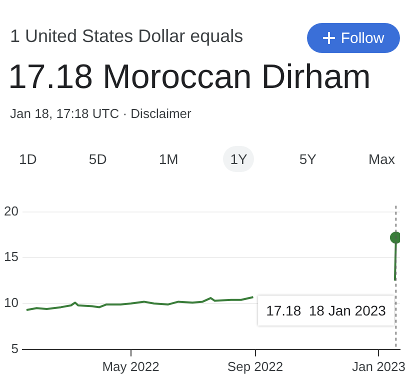  What do you see at coordinates (11, 256) in the screenshot?
I see `y-tick-label: 15` at bounding box center [11, 256].